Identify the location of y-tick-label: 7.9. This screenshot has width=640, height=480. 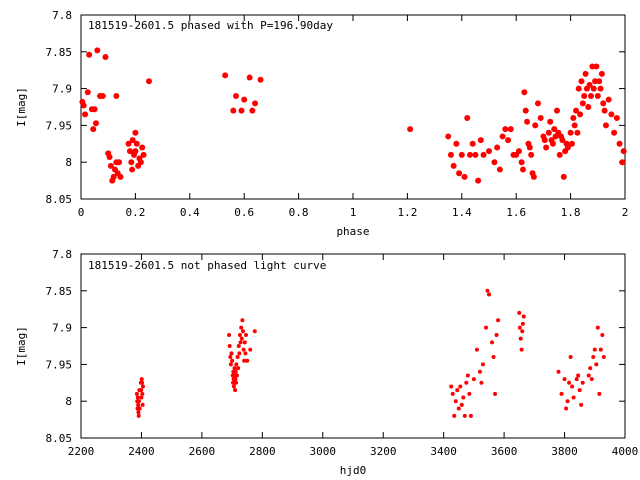
(62, 89).